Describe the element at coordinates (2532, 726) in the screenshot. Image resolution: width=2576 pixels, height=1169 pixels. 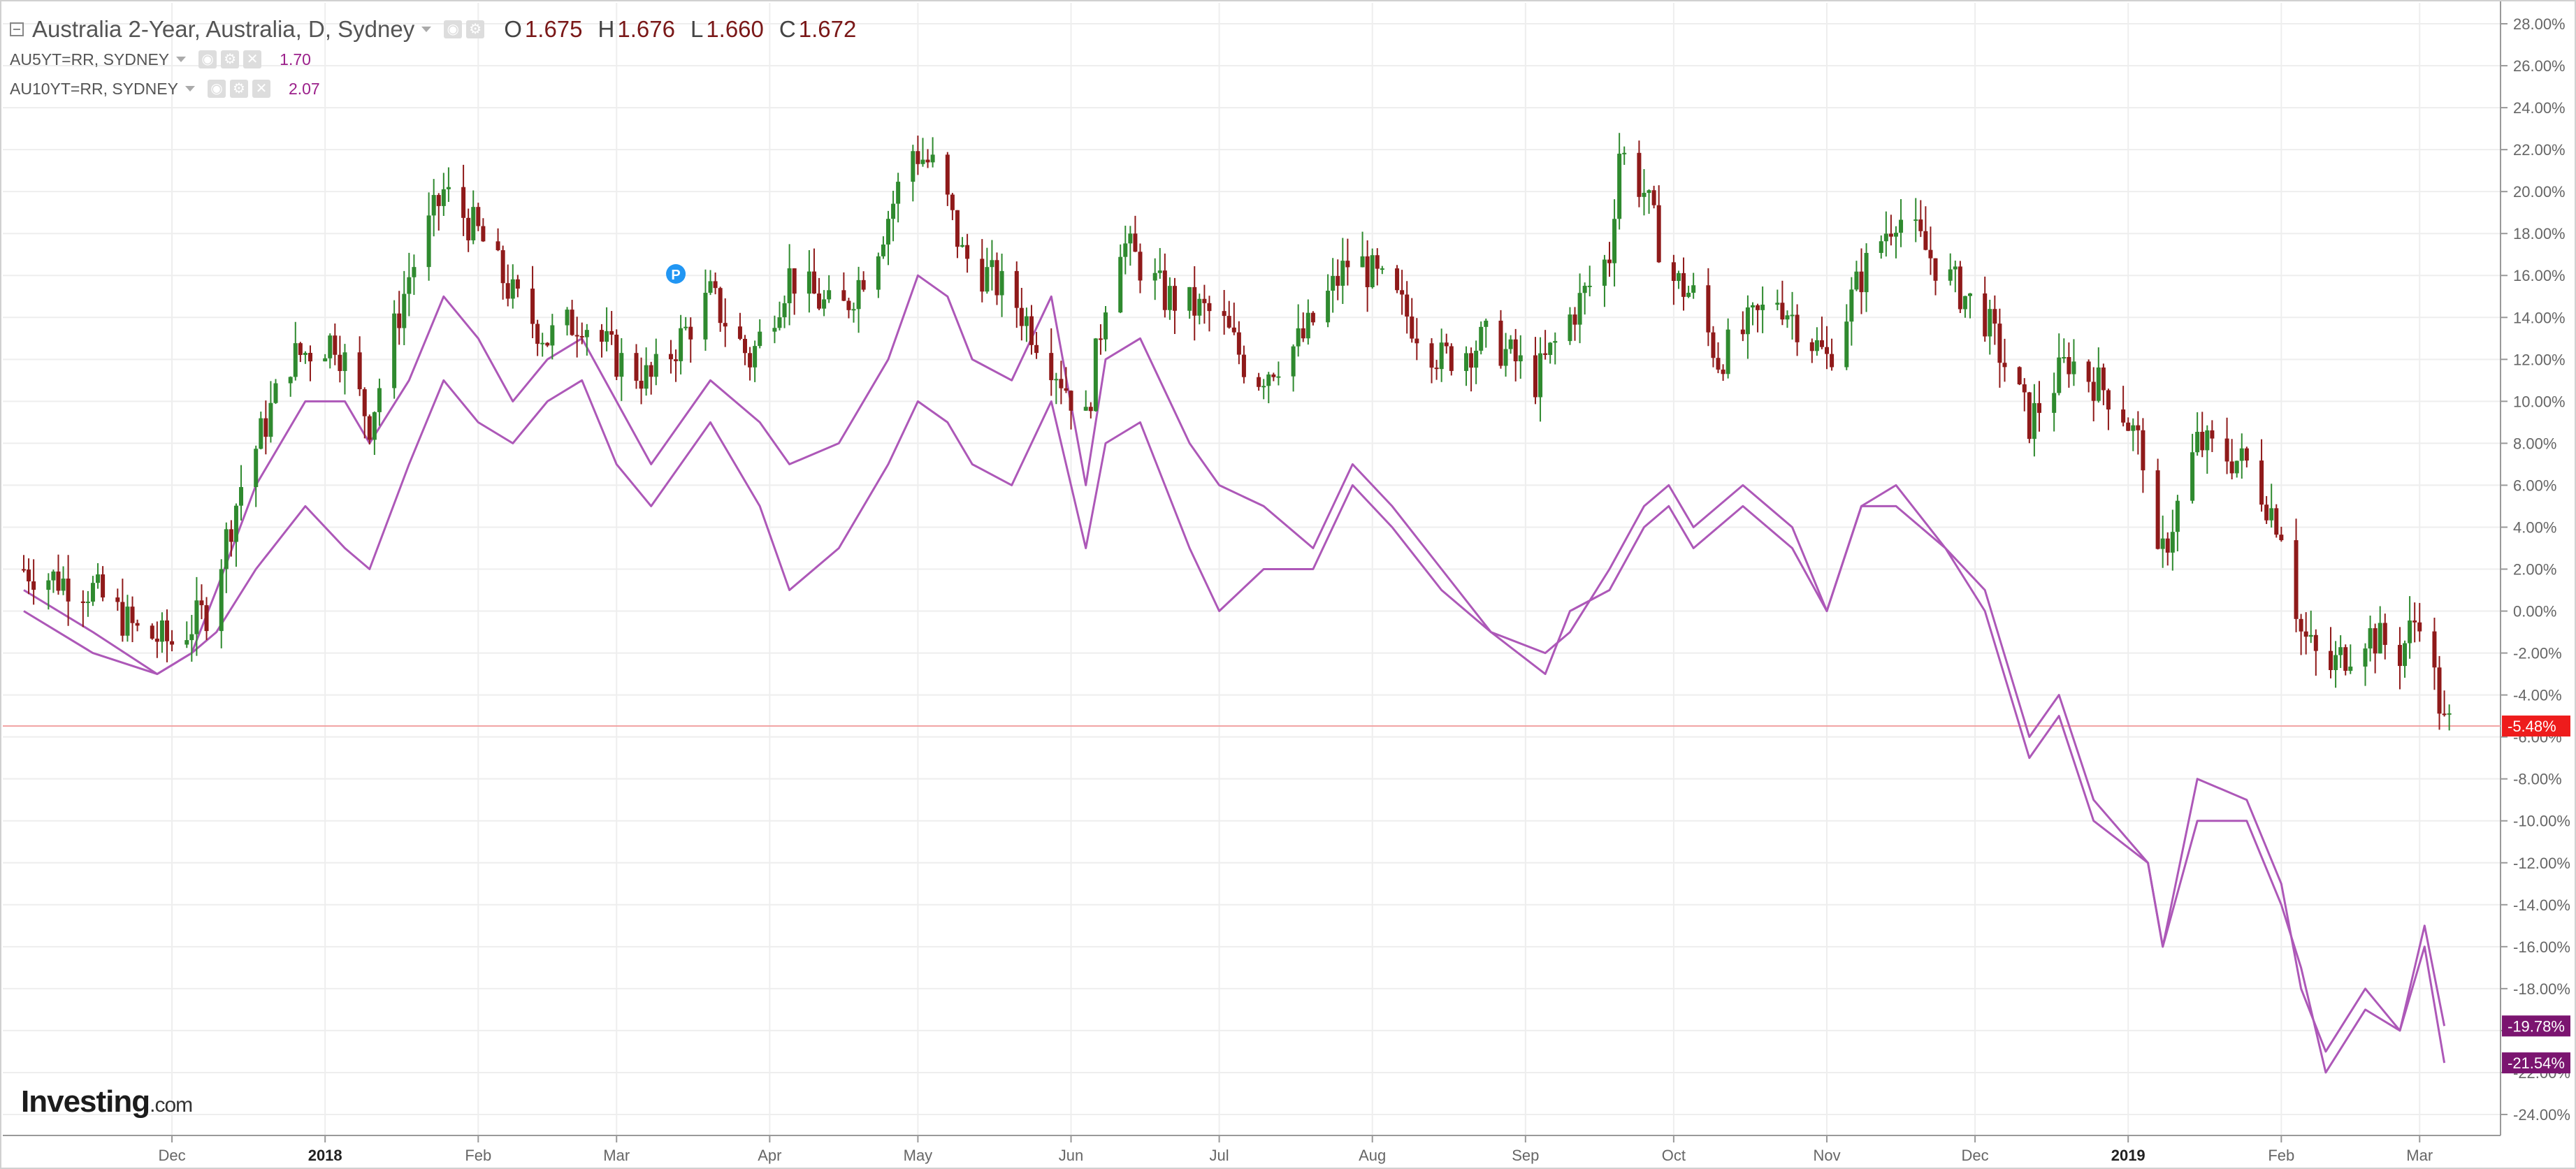
I see `value-badge-label: -5.48%` at that location.